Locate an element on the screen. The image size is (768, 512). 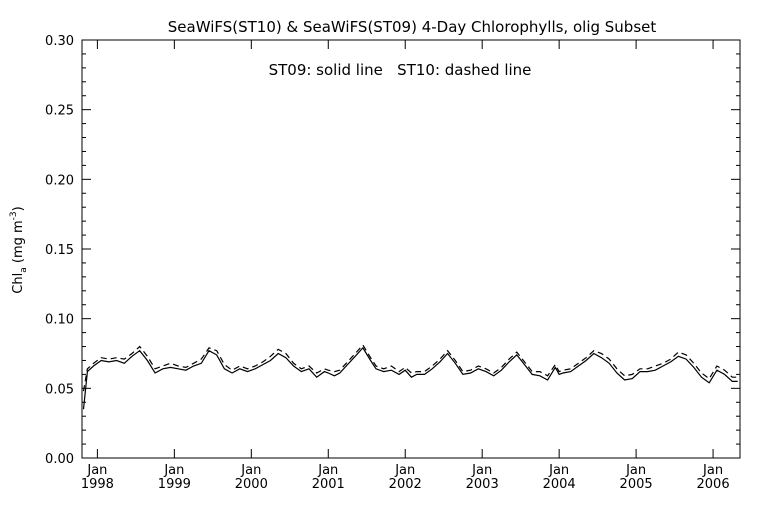
y-axis-label-main: Chl is located at coordinates (18, 283).